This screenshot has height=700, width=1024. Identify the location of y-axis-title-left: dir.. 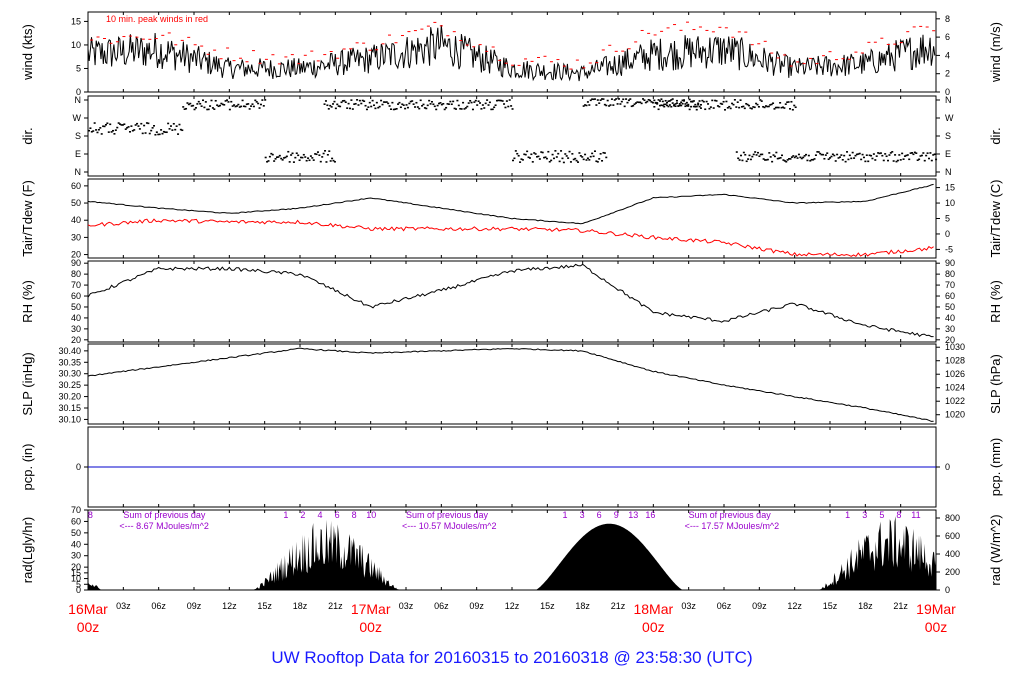
(27, 135).